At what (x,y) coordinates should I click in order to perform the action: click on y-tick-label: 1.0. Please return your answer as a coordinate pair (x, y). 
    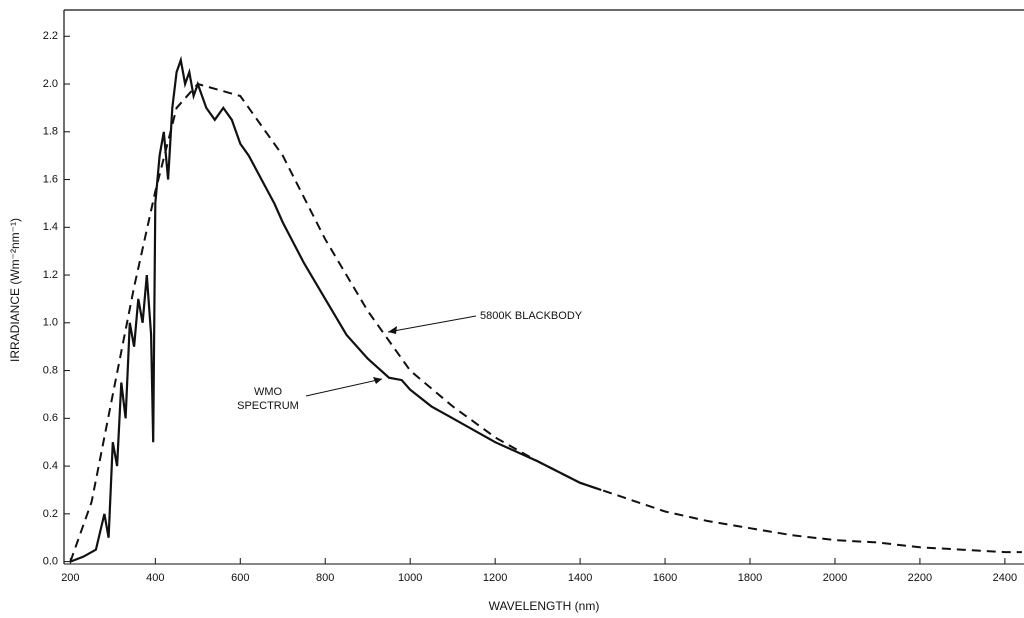
    Looking at the image, I should click on (50, 323).